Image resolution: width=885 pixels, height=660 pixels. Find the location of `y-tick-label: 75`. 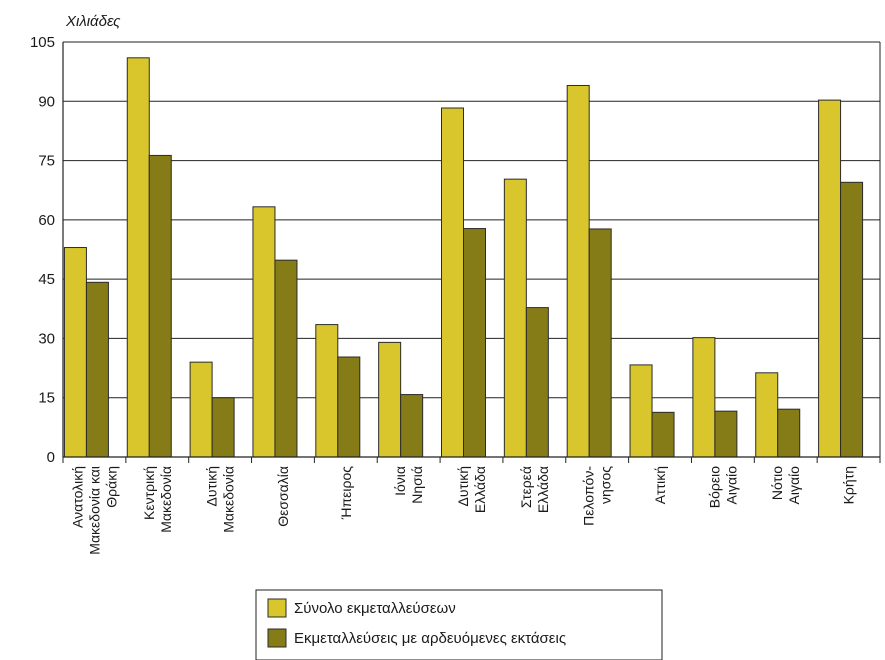

y-tick-label: 75 is located at coordinates (46, 161).